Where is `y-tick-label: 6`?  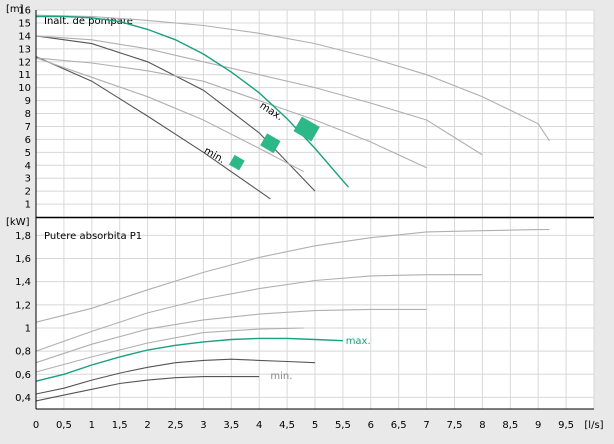 y-tick-label: 6 is located at coordinates (28, 140).